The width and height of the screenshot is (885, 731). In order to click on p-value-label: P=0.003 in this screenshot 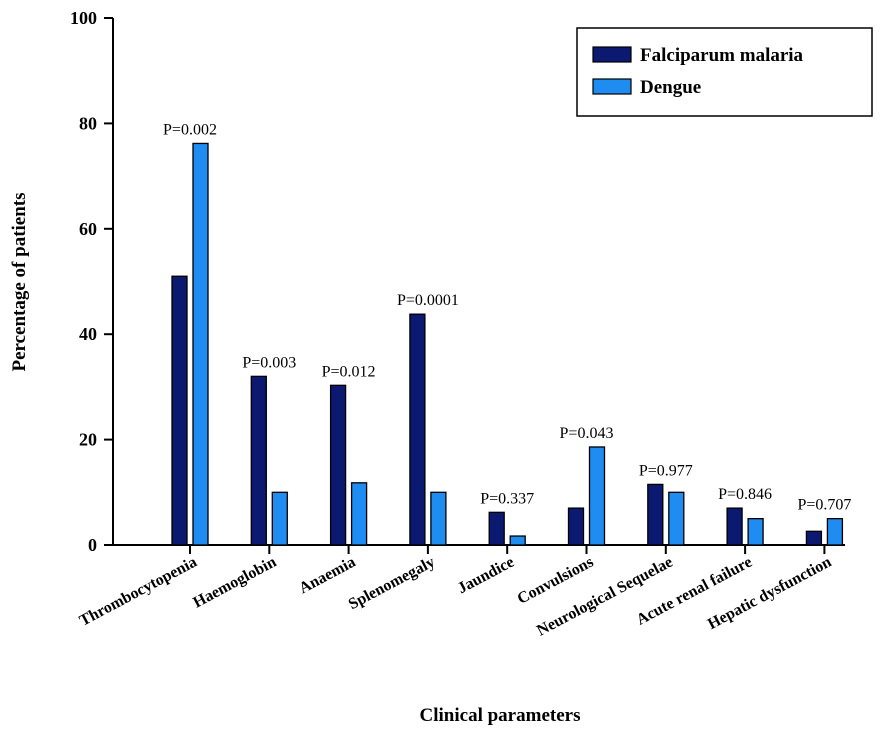, I will do `click(269, 362)`.